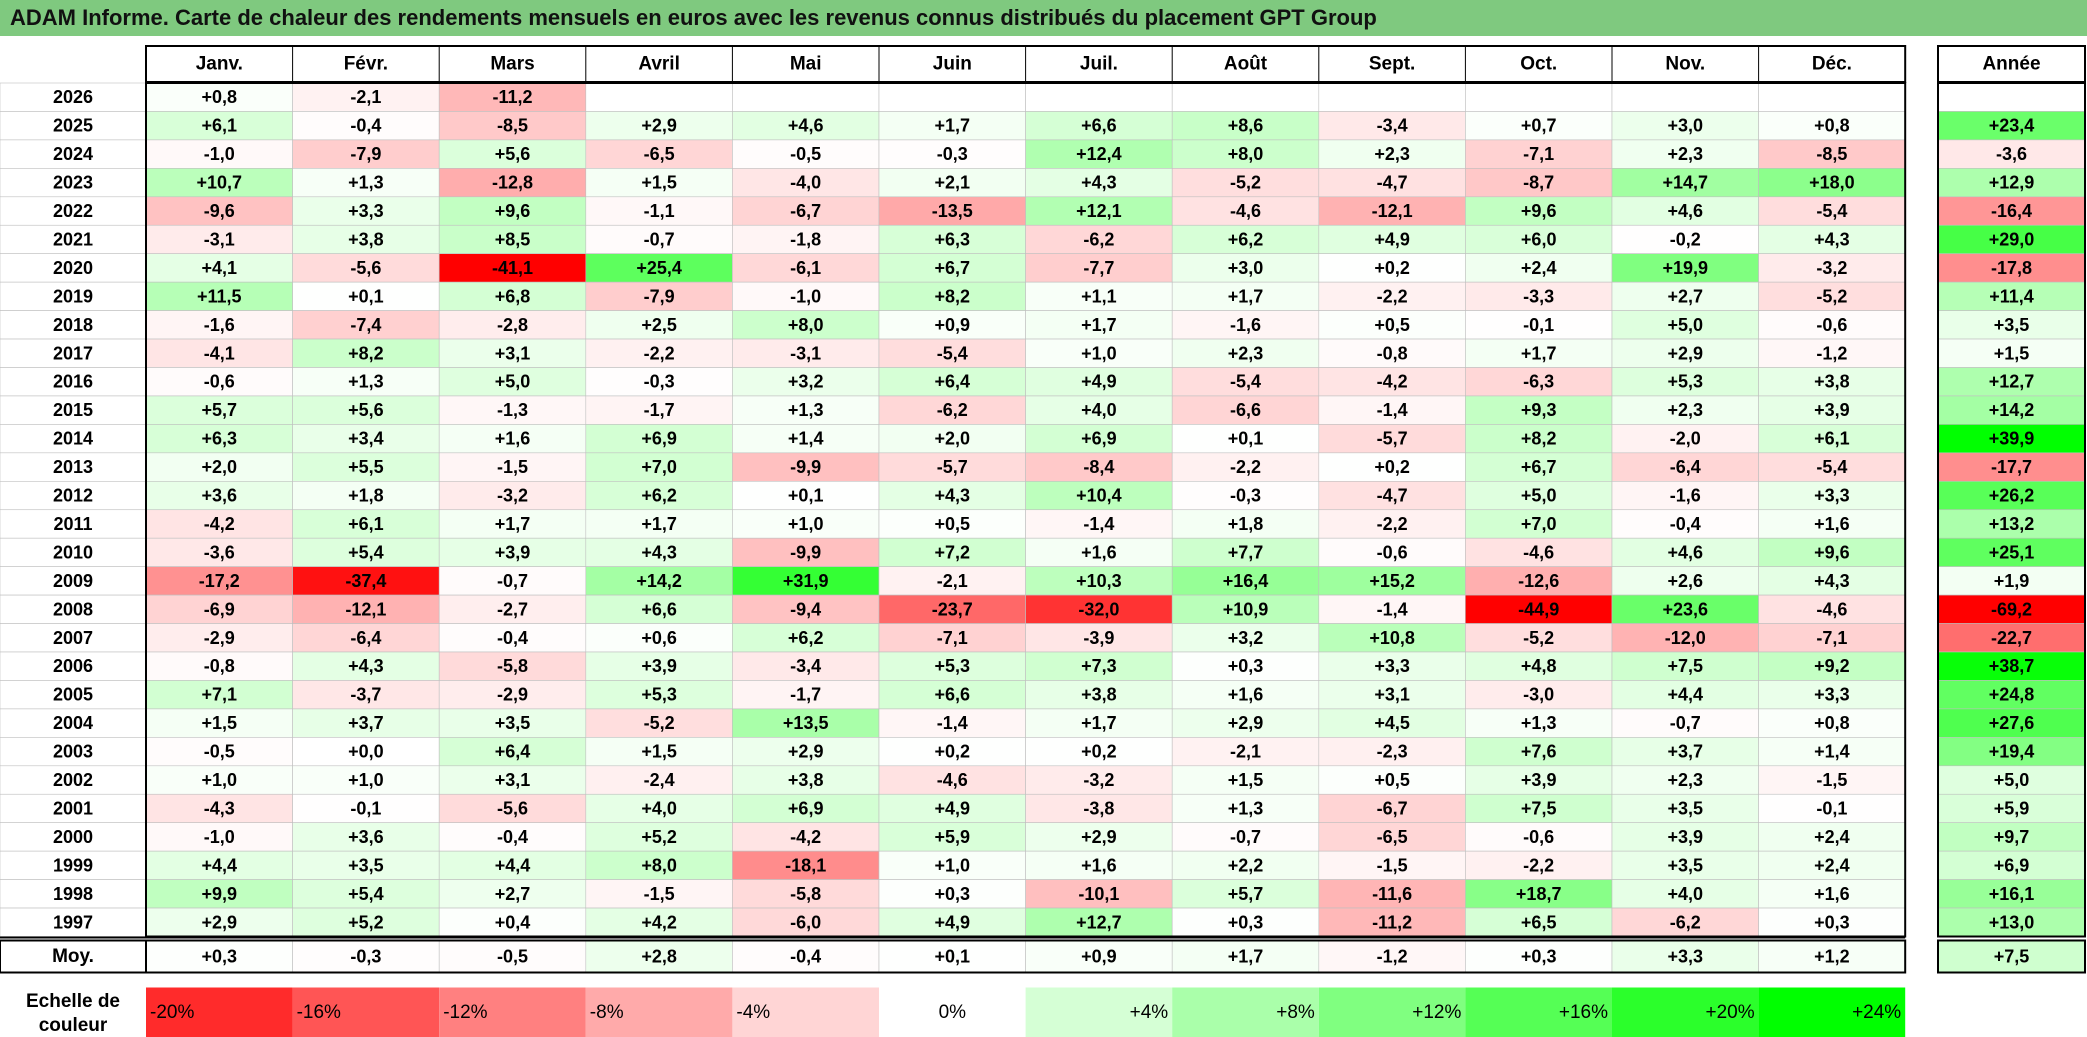 This screenshot has height=1037, width=2087. I want to click on scale-step-label: +20%, so click(1729, 1012).